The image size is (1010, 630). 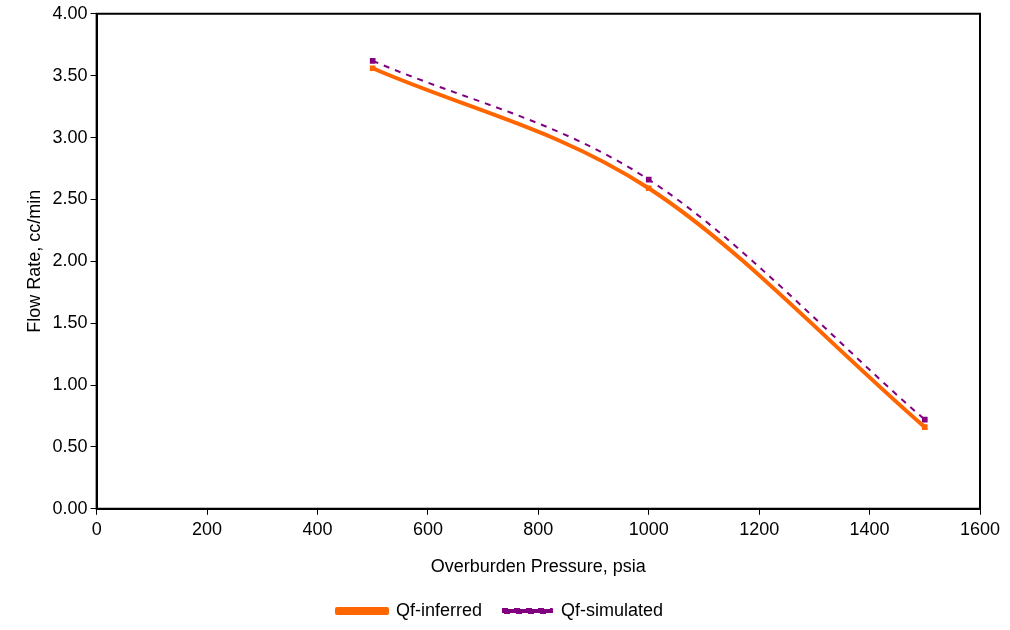 What do you see at coordinates (612, 609) in the screenshot?
I see `legend-label: Qf-simulated` at bounding box center [612, 609].